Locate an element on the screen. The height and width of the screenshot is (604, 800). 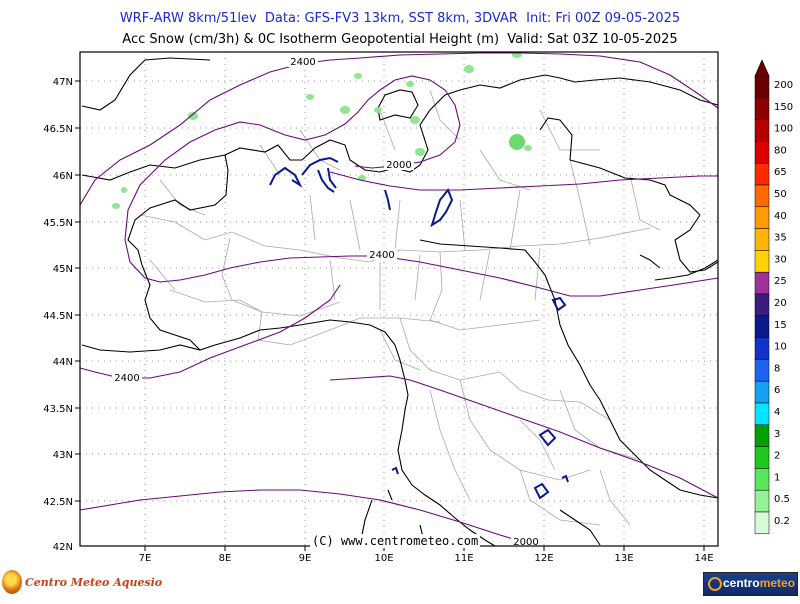
lat-label: 43N is located at coordinates (63, 455).